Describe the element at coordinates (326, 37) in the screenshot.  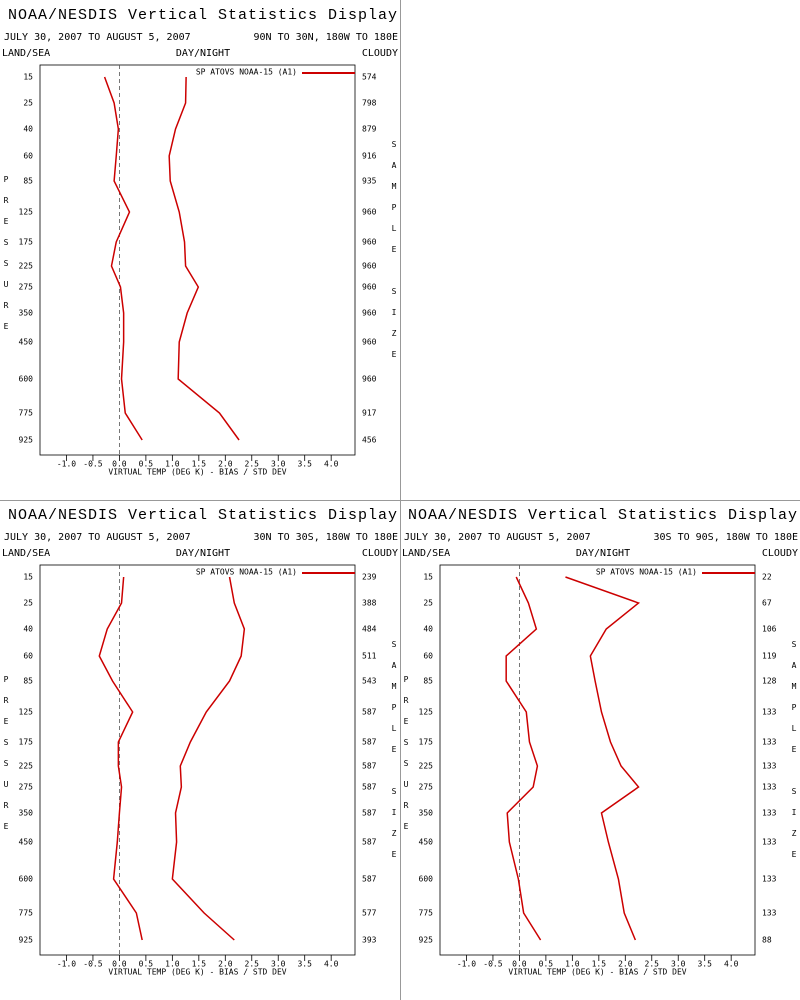
I see `region: 90N TO 30N, 180W TO 180E` at that location.